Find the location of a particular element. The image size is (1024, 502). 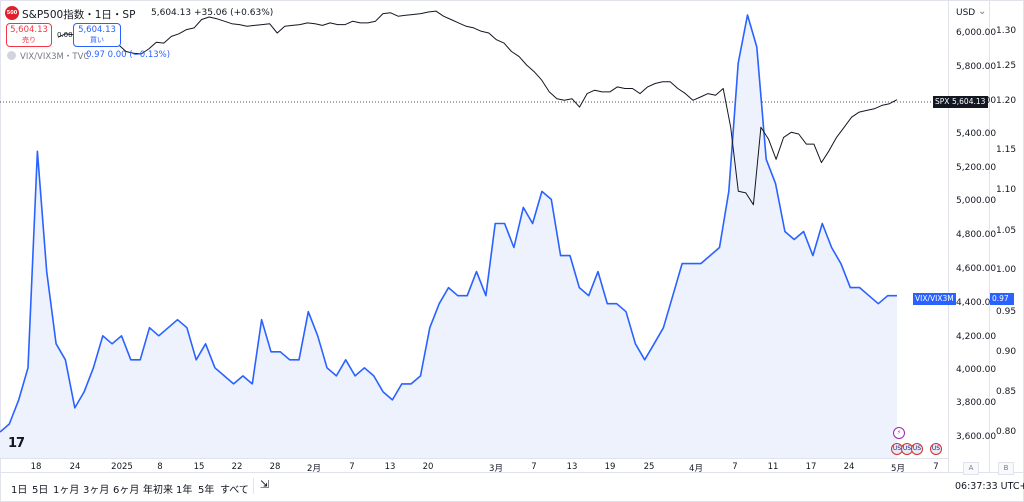

vix-tick-label: 1.05 is located at coordinates (1006, 231).